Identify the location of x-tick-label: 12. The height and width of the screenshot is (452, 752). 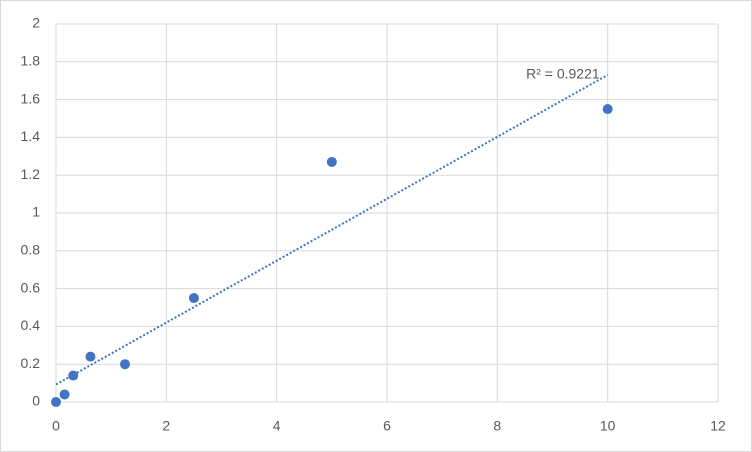
(718, 426).